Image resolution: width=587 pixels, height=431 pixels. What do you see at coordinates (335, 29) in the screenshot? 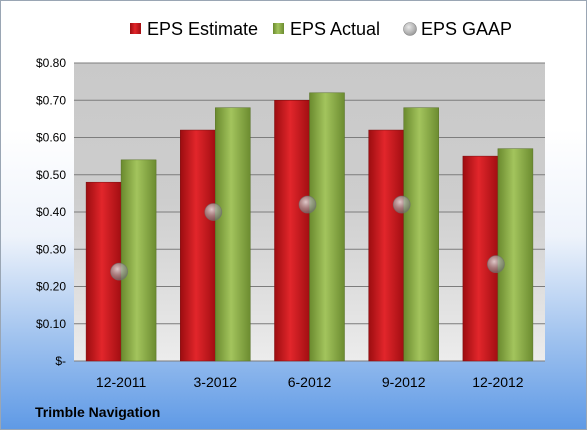
I see `legend-label: EPS Actual` at bounding box center [335, 29].